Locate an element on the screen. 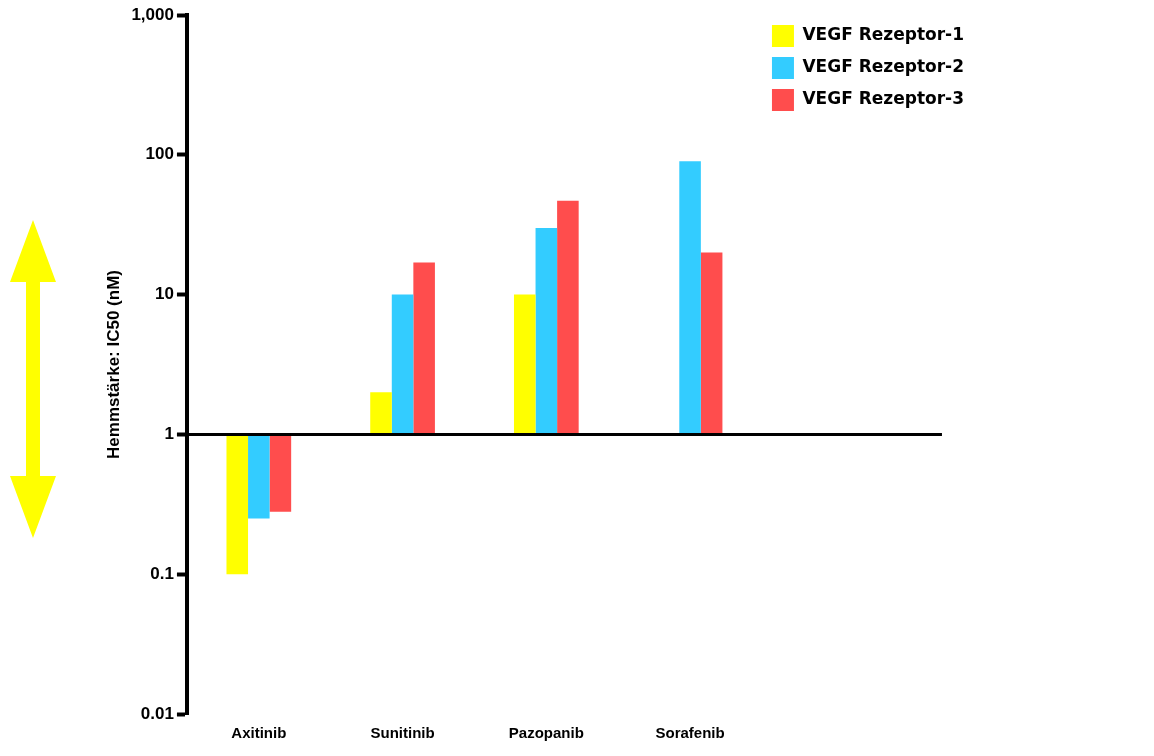  x-tick-label: Sunitinib is located at coordinates (402, 733).